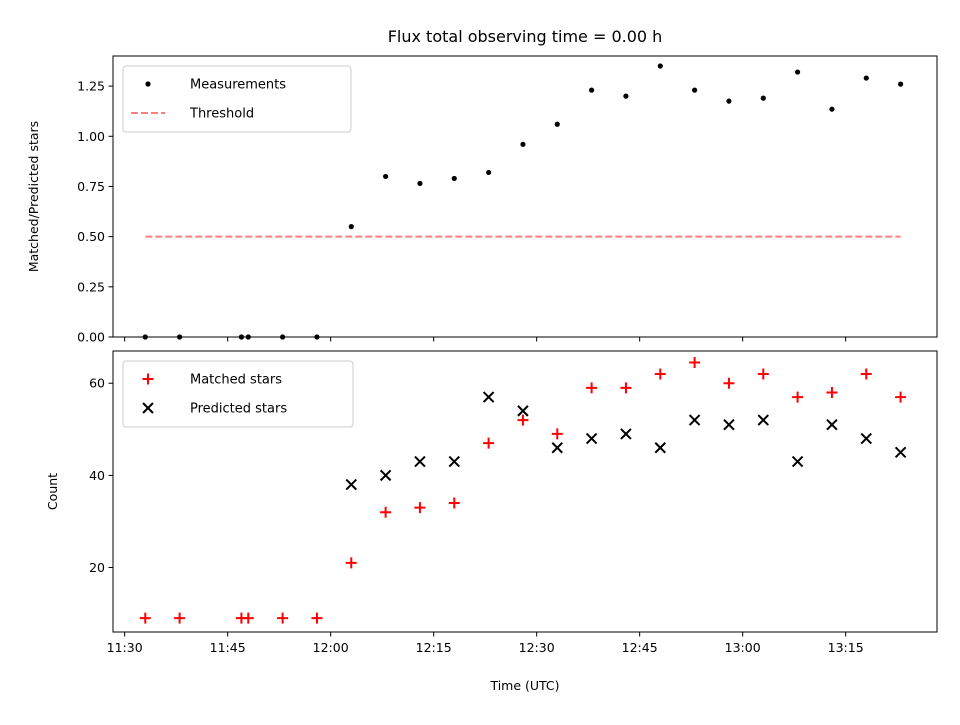 The height and width of the screenshot is (725, 960). Describe the element at coordinates (434, 647) in the screenshot. I see `x-tick-label: 12:15` at that location.